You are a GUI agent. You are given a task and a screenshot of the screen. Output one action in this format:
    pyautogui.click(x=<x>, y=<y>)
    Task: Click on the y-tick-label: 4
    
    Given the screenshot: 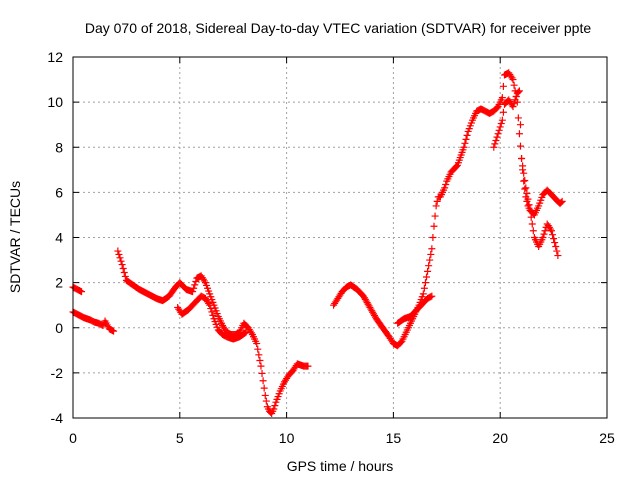 What is the action you would take?
    pyautogui.click(x=59, y=238)
    